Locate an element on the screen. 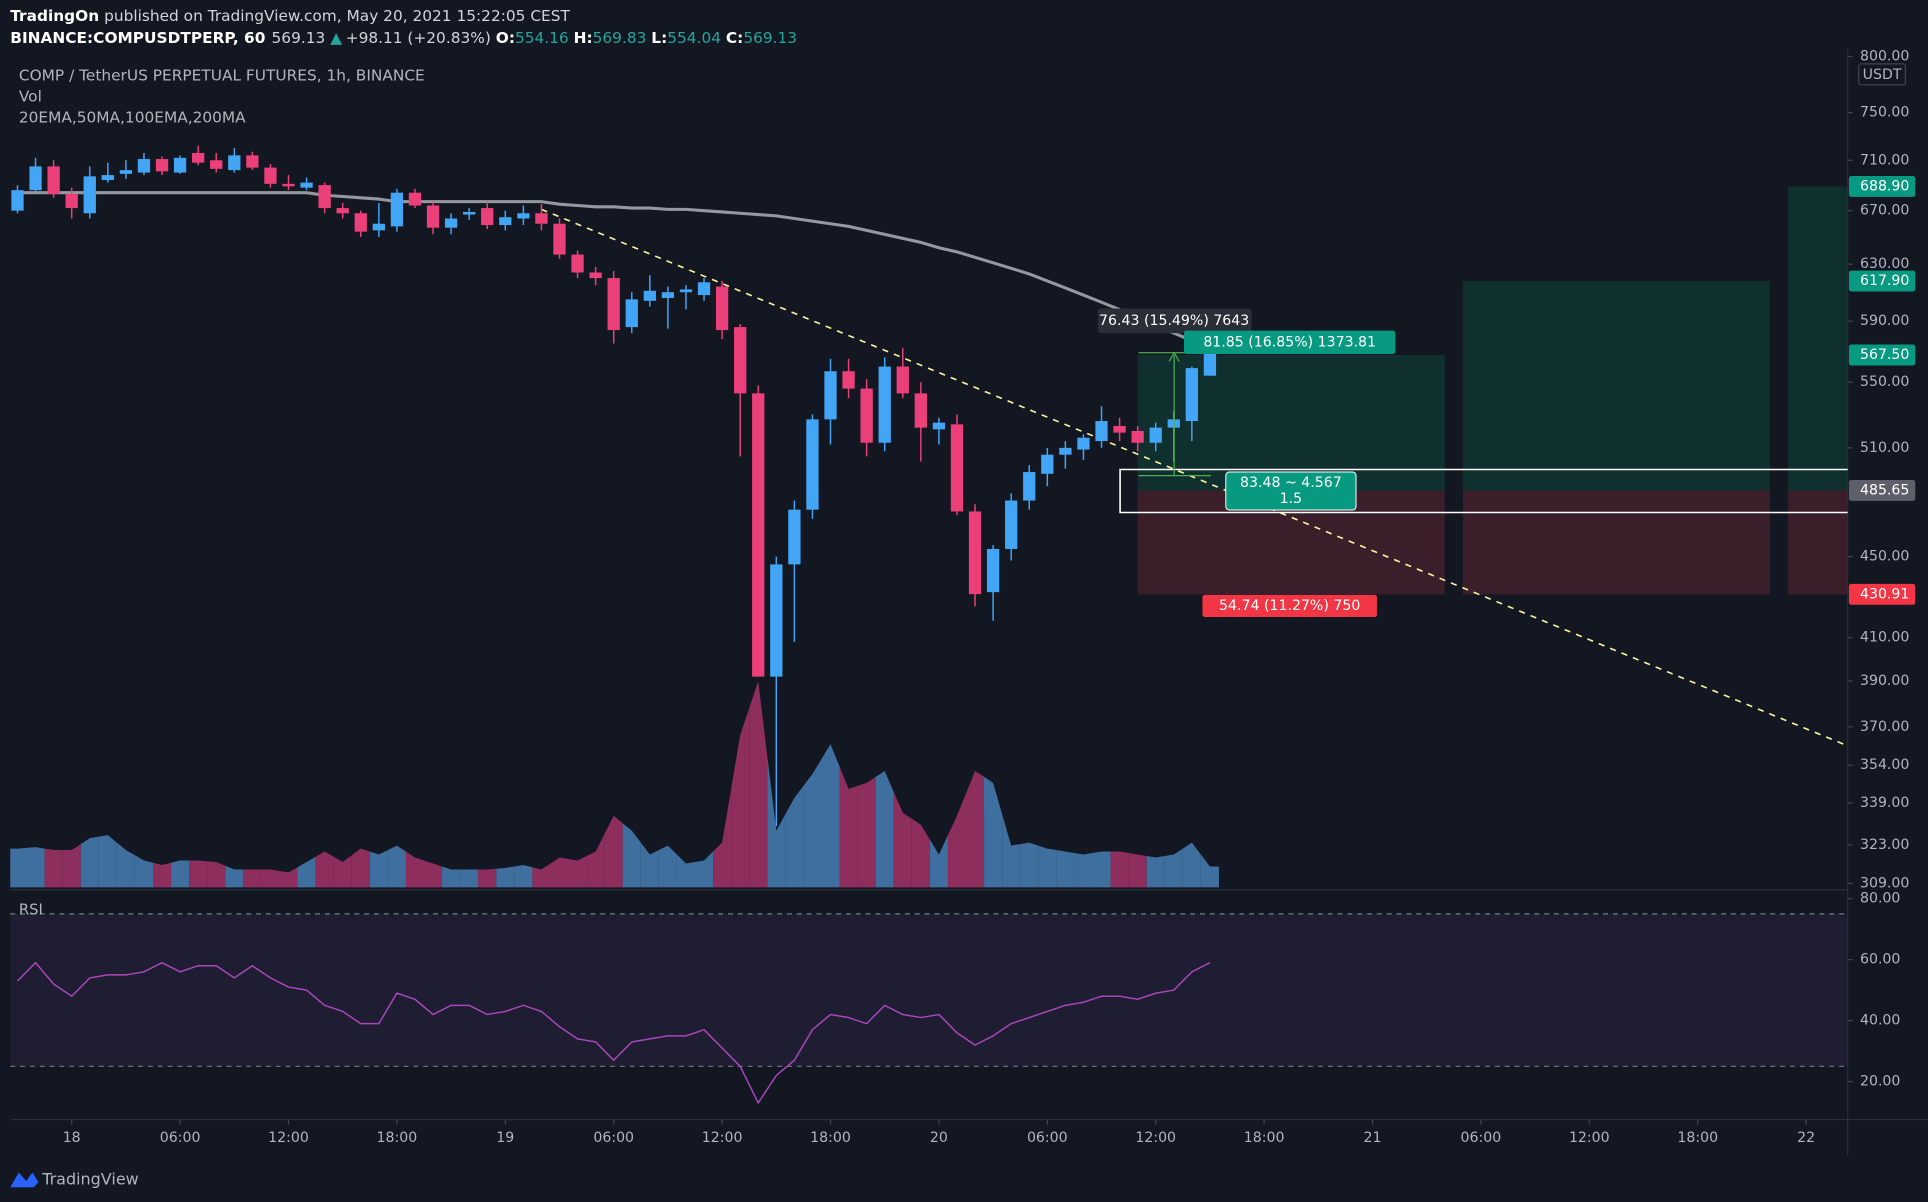 The height and width of the screenshot is (1202, 1928). moving-average is located at coordinates (614, 270).